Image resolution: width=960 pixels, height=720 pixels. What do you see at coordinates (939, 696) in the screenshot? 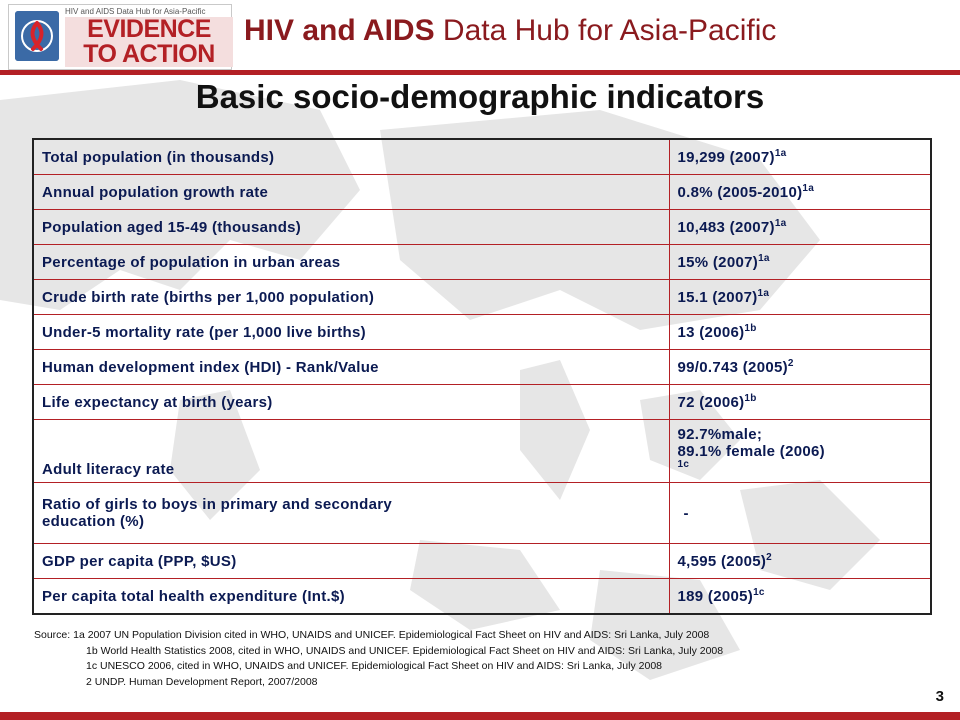
I see `page-number: 3` at bounding box center [939, 696].